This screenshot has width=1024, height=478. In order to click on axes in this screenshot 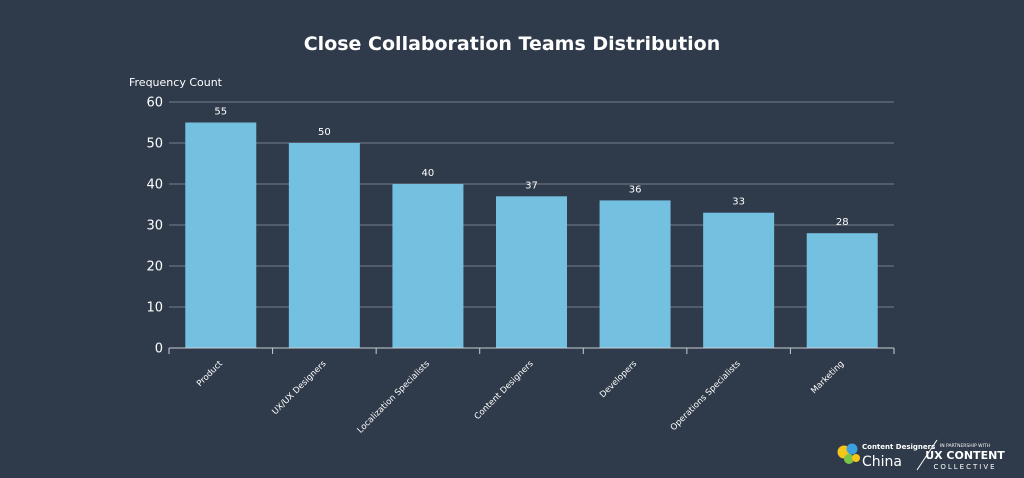, I will do `click(531, 350)`.